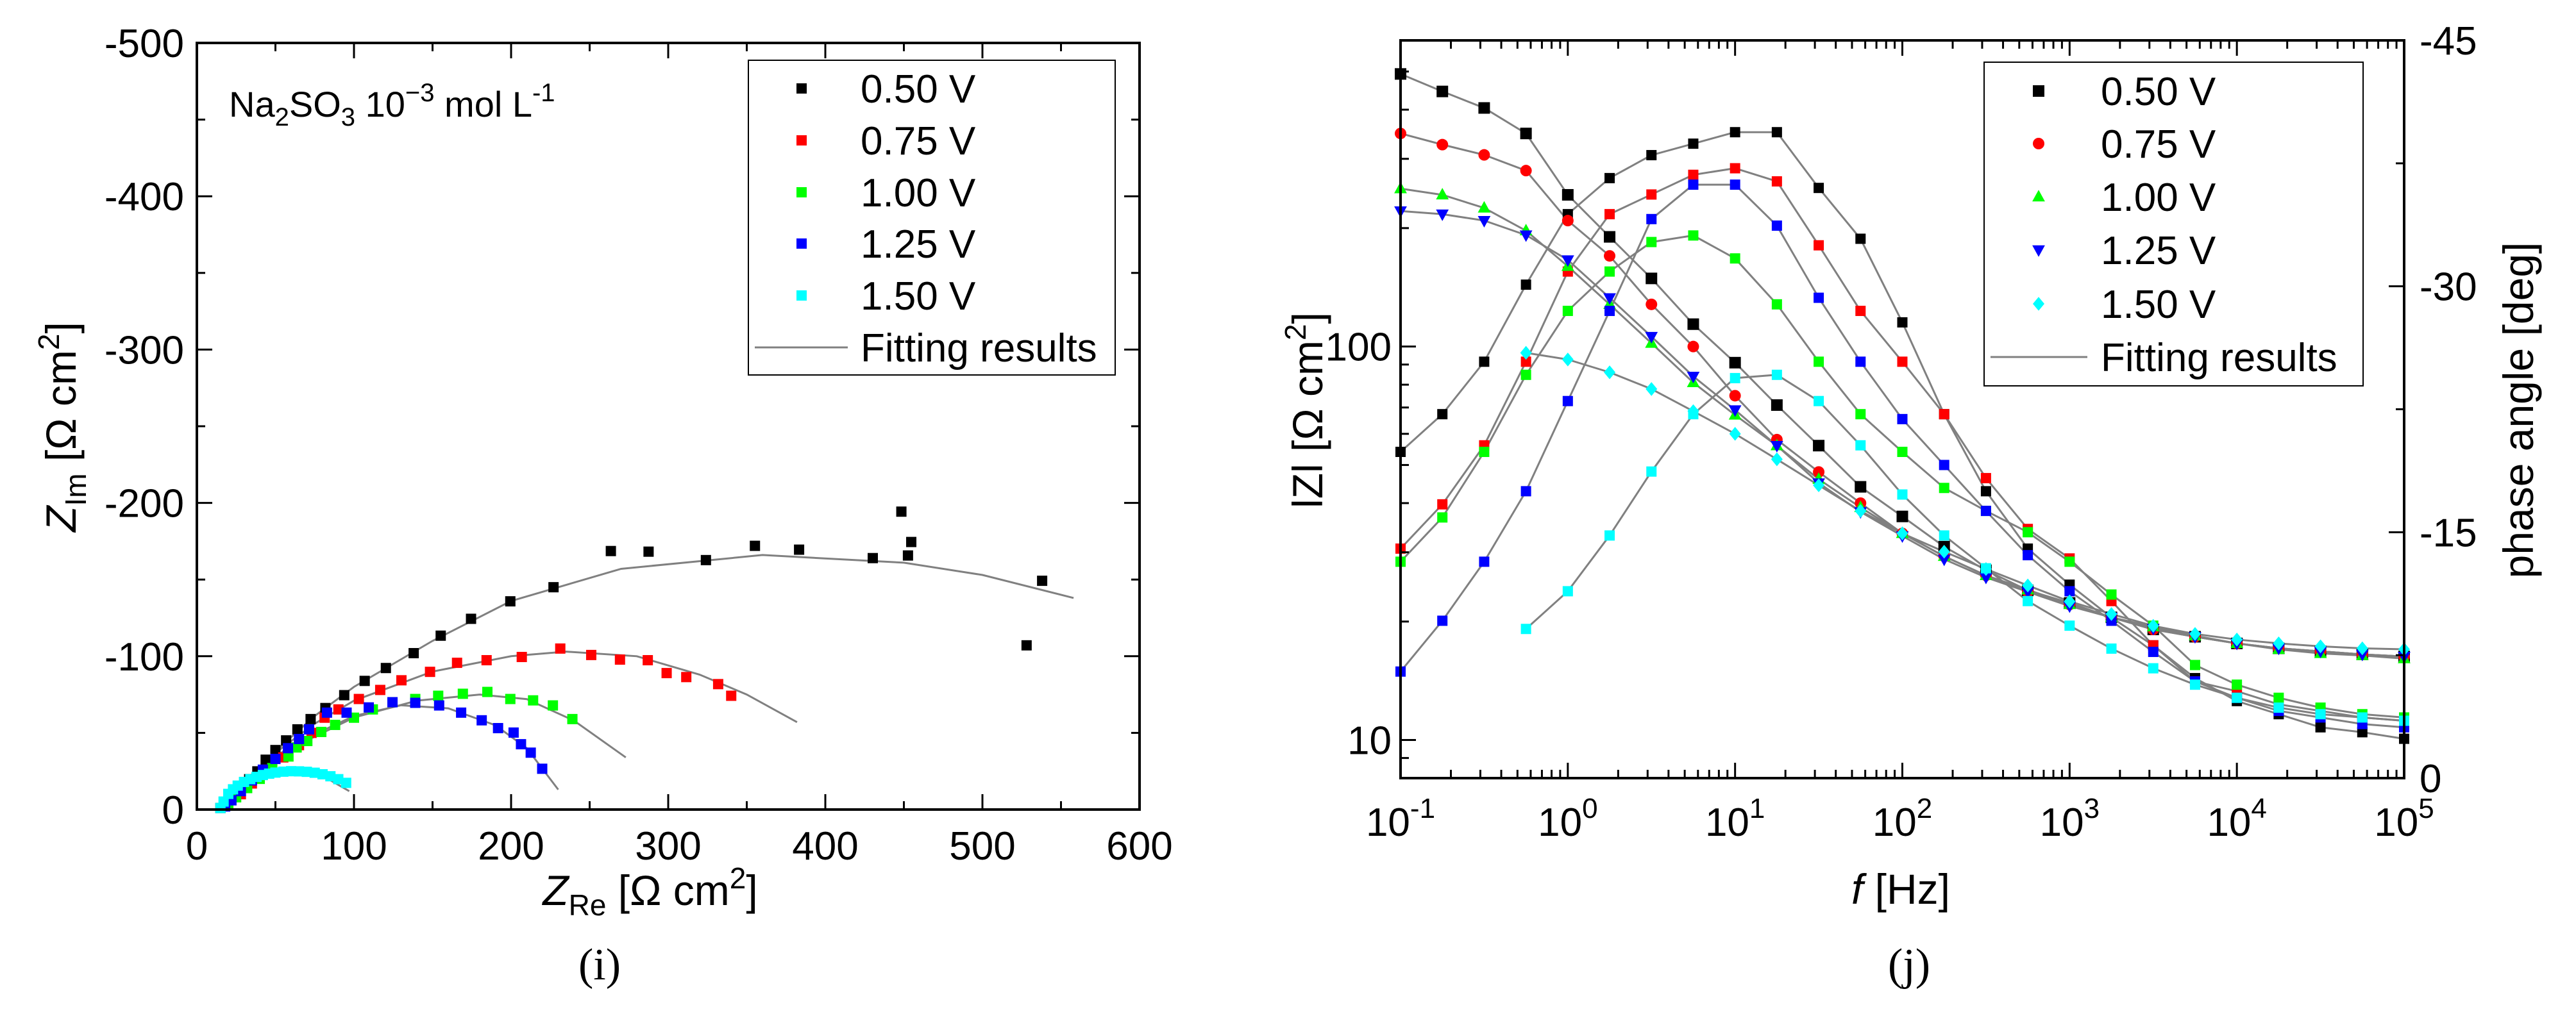  I want to click on nyquist-data-layer, so click(644, 659).